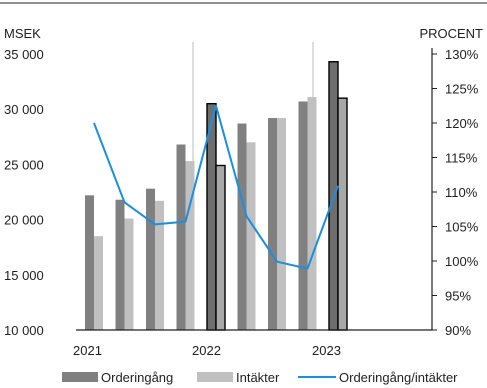 The width and height of the screenshot is (487, 388). Describe the element at coordinates (215, 377) in the screenshot. I see `legend-swatch-intakter` at that location.